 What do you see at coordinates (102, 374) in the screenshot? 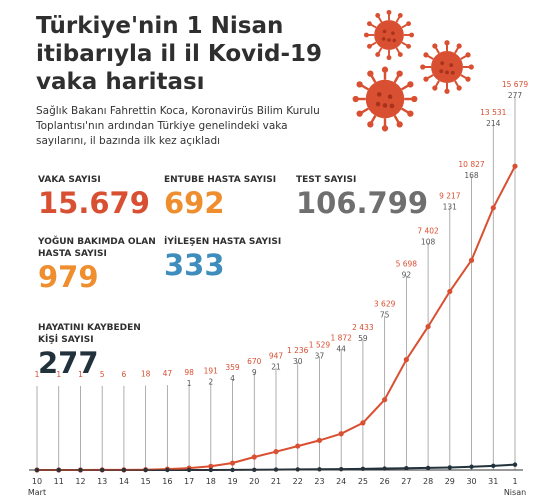
I see `case-data-label: 5` at bounding box center [102, 374].